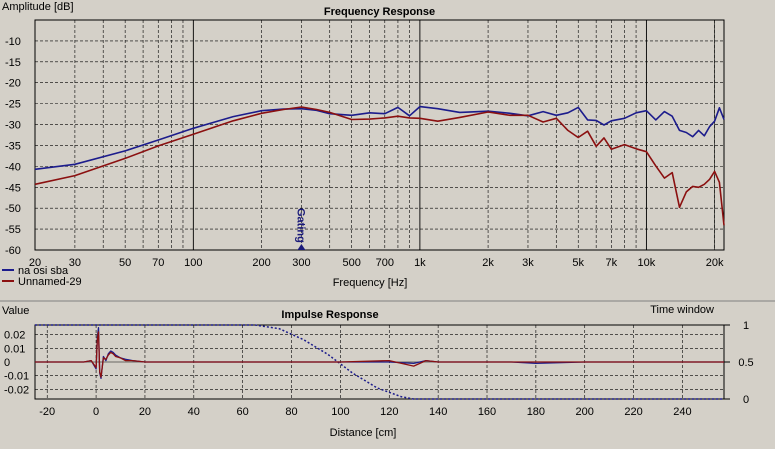  Describe the element at coordinates (379, 12) in the screenshot. I see `freq-chart-title: Frequency Response` at that location.